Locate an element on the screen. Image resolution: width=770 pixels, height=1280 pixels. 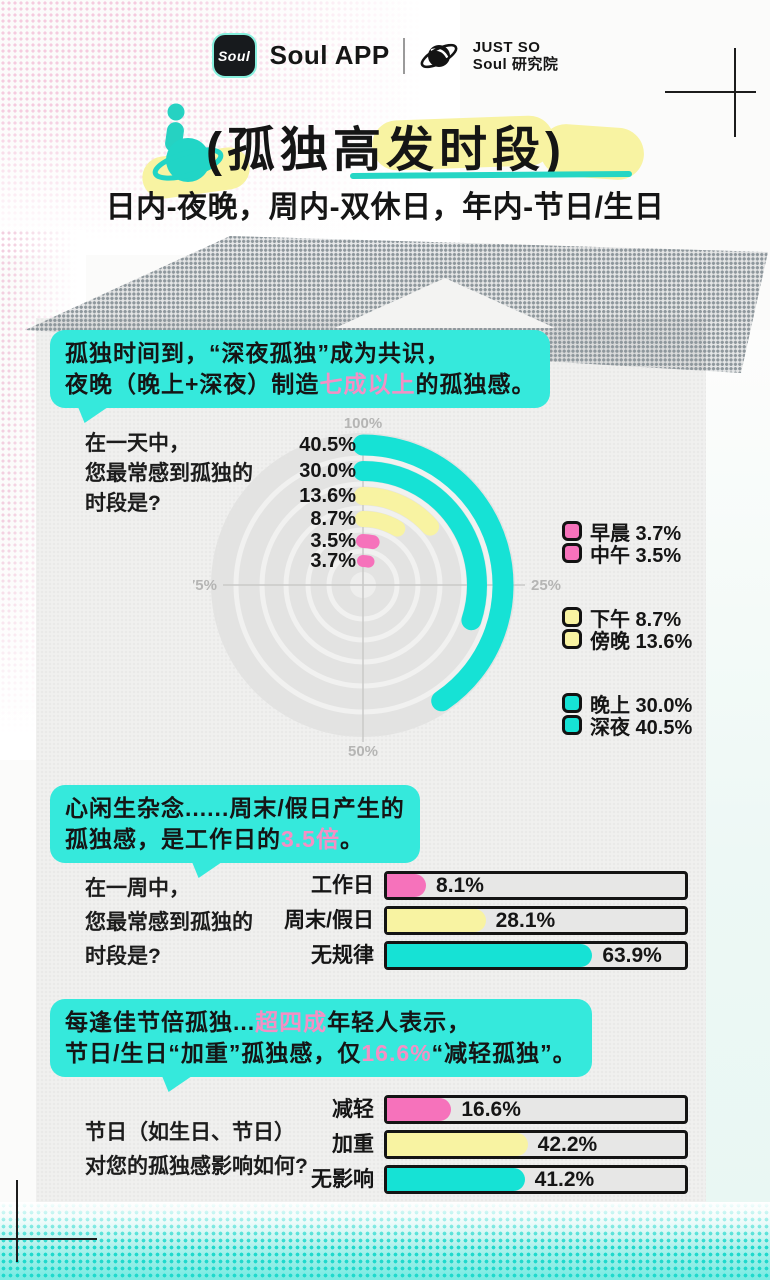
soul-logo-text: Soul is located at coordinates (234, 55).